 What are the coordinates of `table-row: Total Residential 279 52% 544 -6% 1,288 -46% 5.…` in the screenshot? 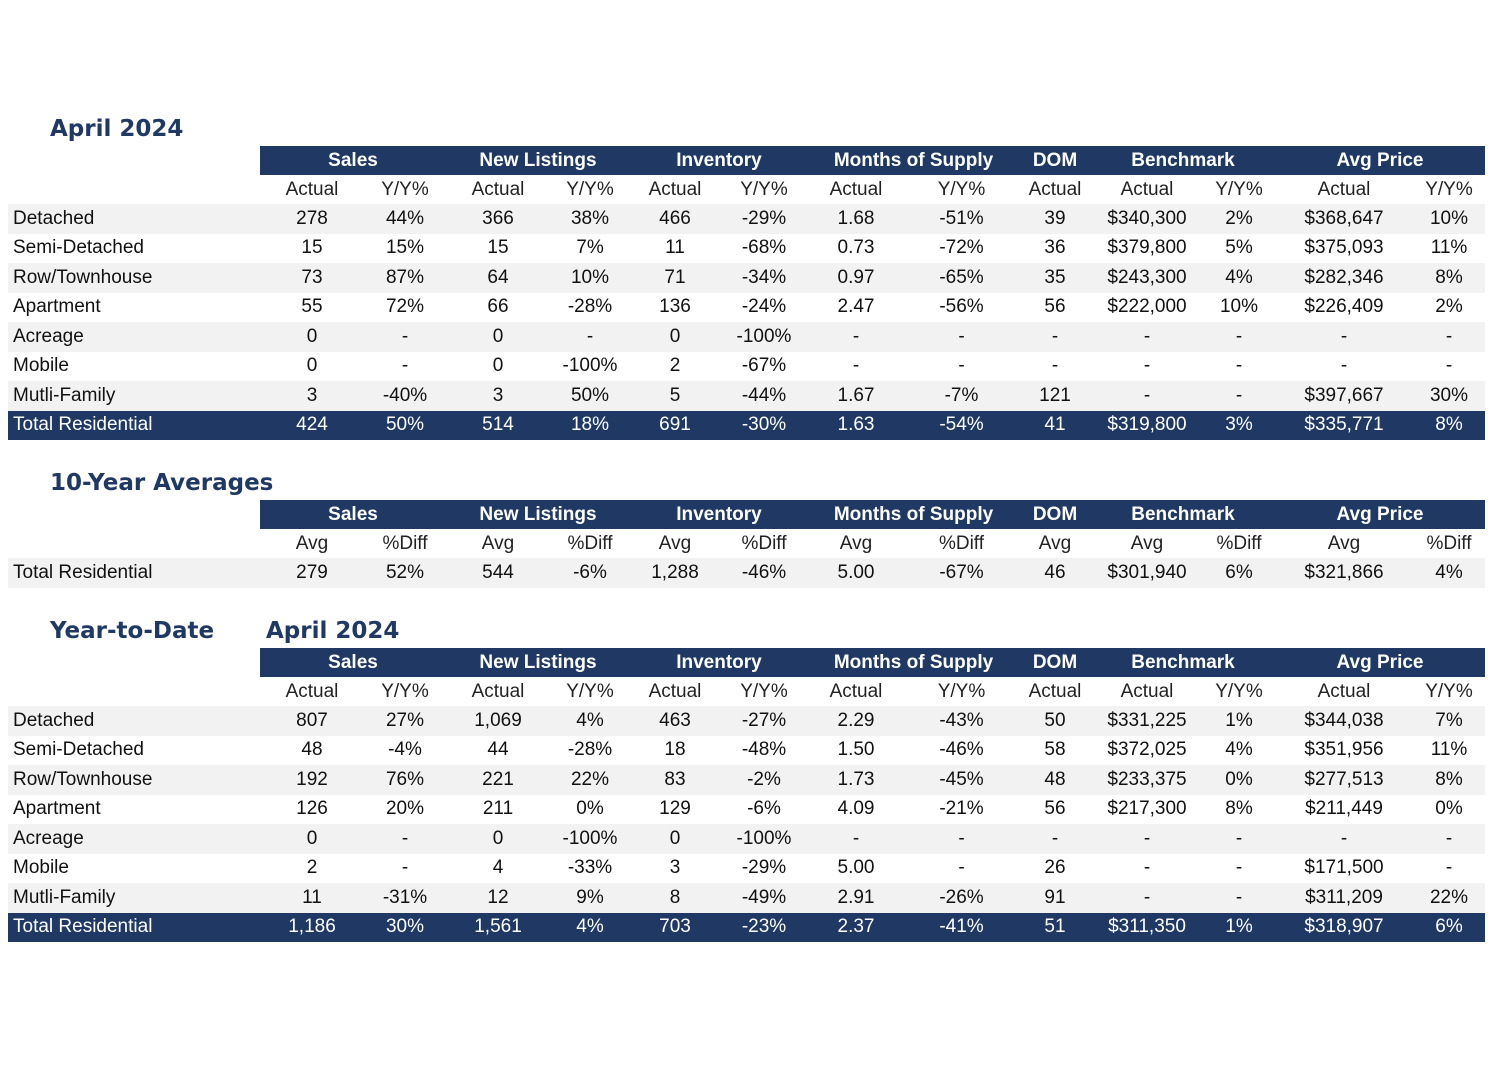 It's located at (747, 573).